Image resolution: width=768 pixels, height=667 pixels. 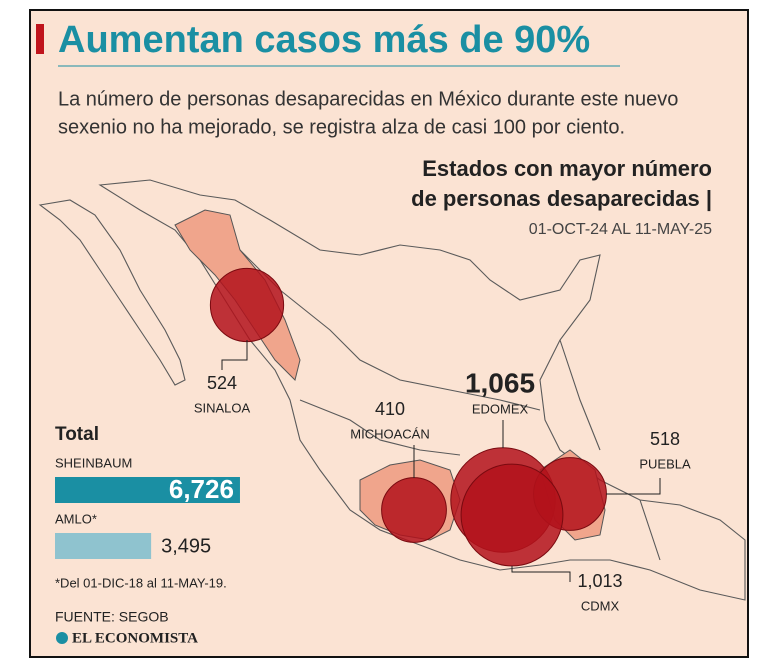 What do you see at coordinates (141, 582) in the screenshot?
I see `note: *Del 01-DIC-18 al 11-MAY-19.` at bounding box center [141, 582].